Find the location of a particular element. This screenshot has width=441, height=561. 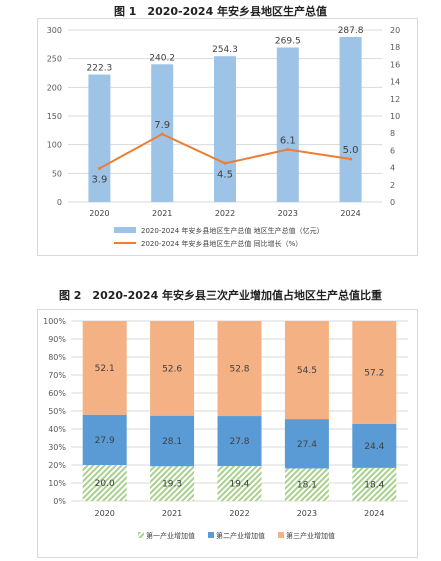

legend-swatch-gdp is located at coordinates (125, 230).